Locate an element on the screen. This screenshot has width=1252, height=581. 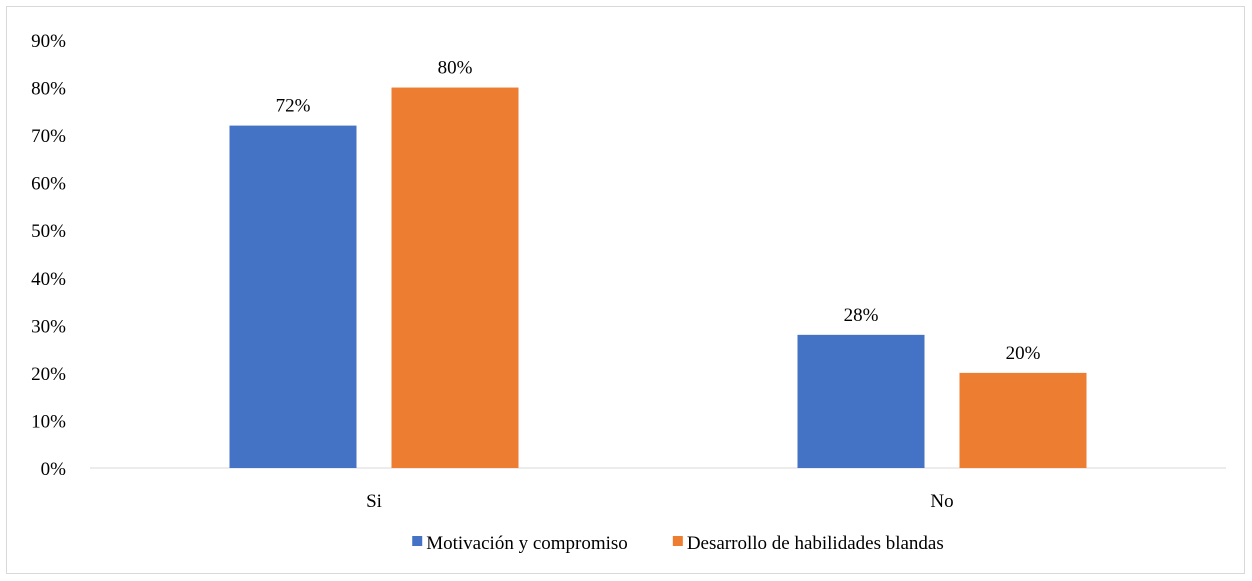
y-tick-label: 20% is located at coordinates (48, 374).